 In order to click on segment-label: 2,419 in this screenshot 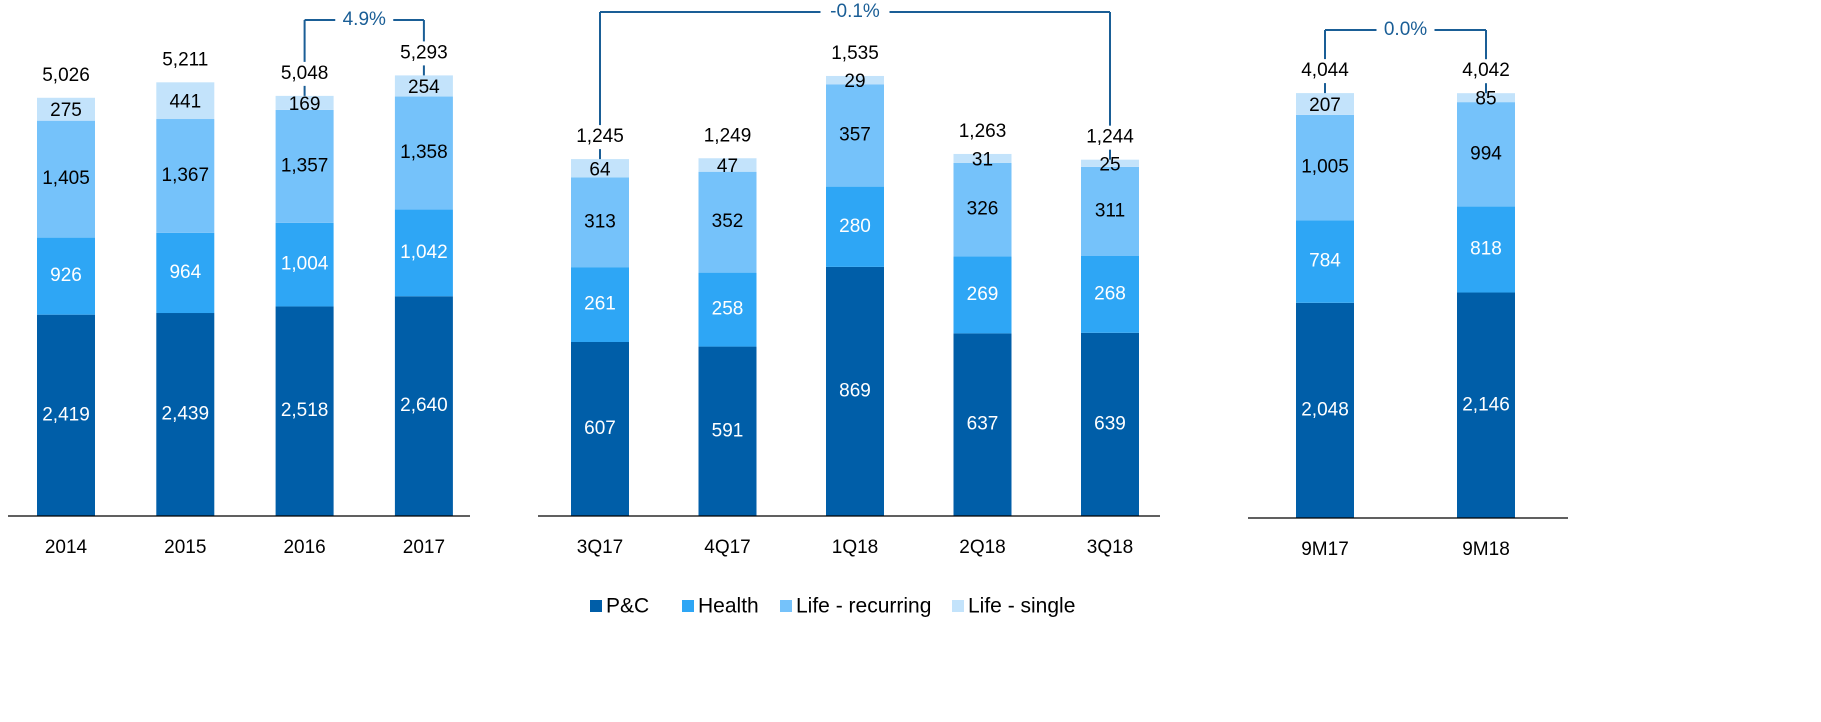, I will do `click(66, 414)`.